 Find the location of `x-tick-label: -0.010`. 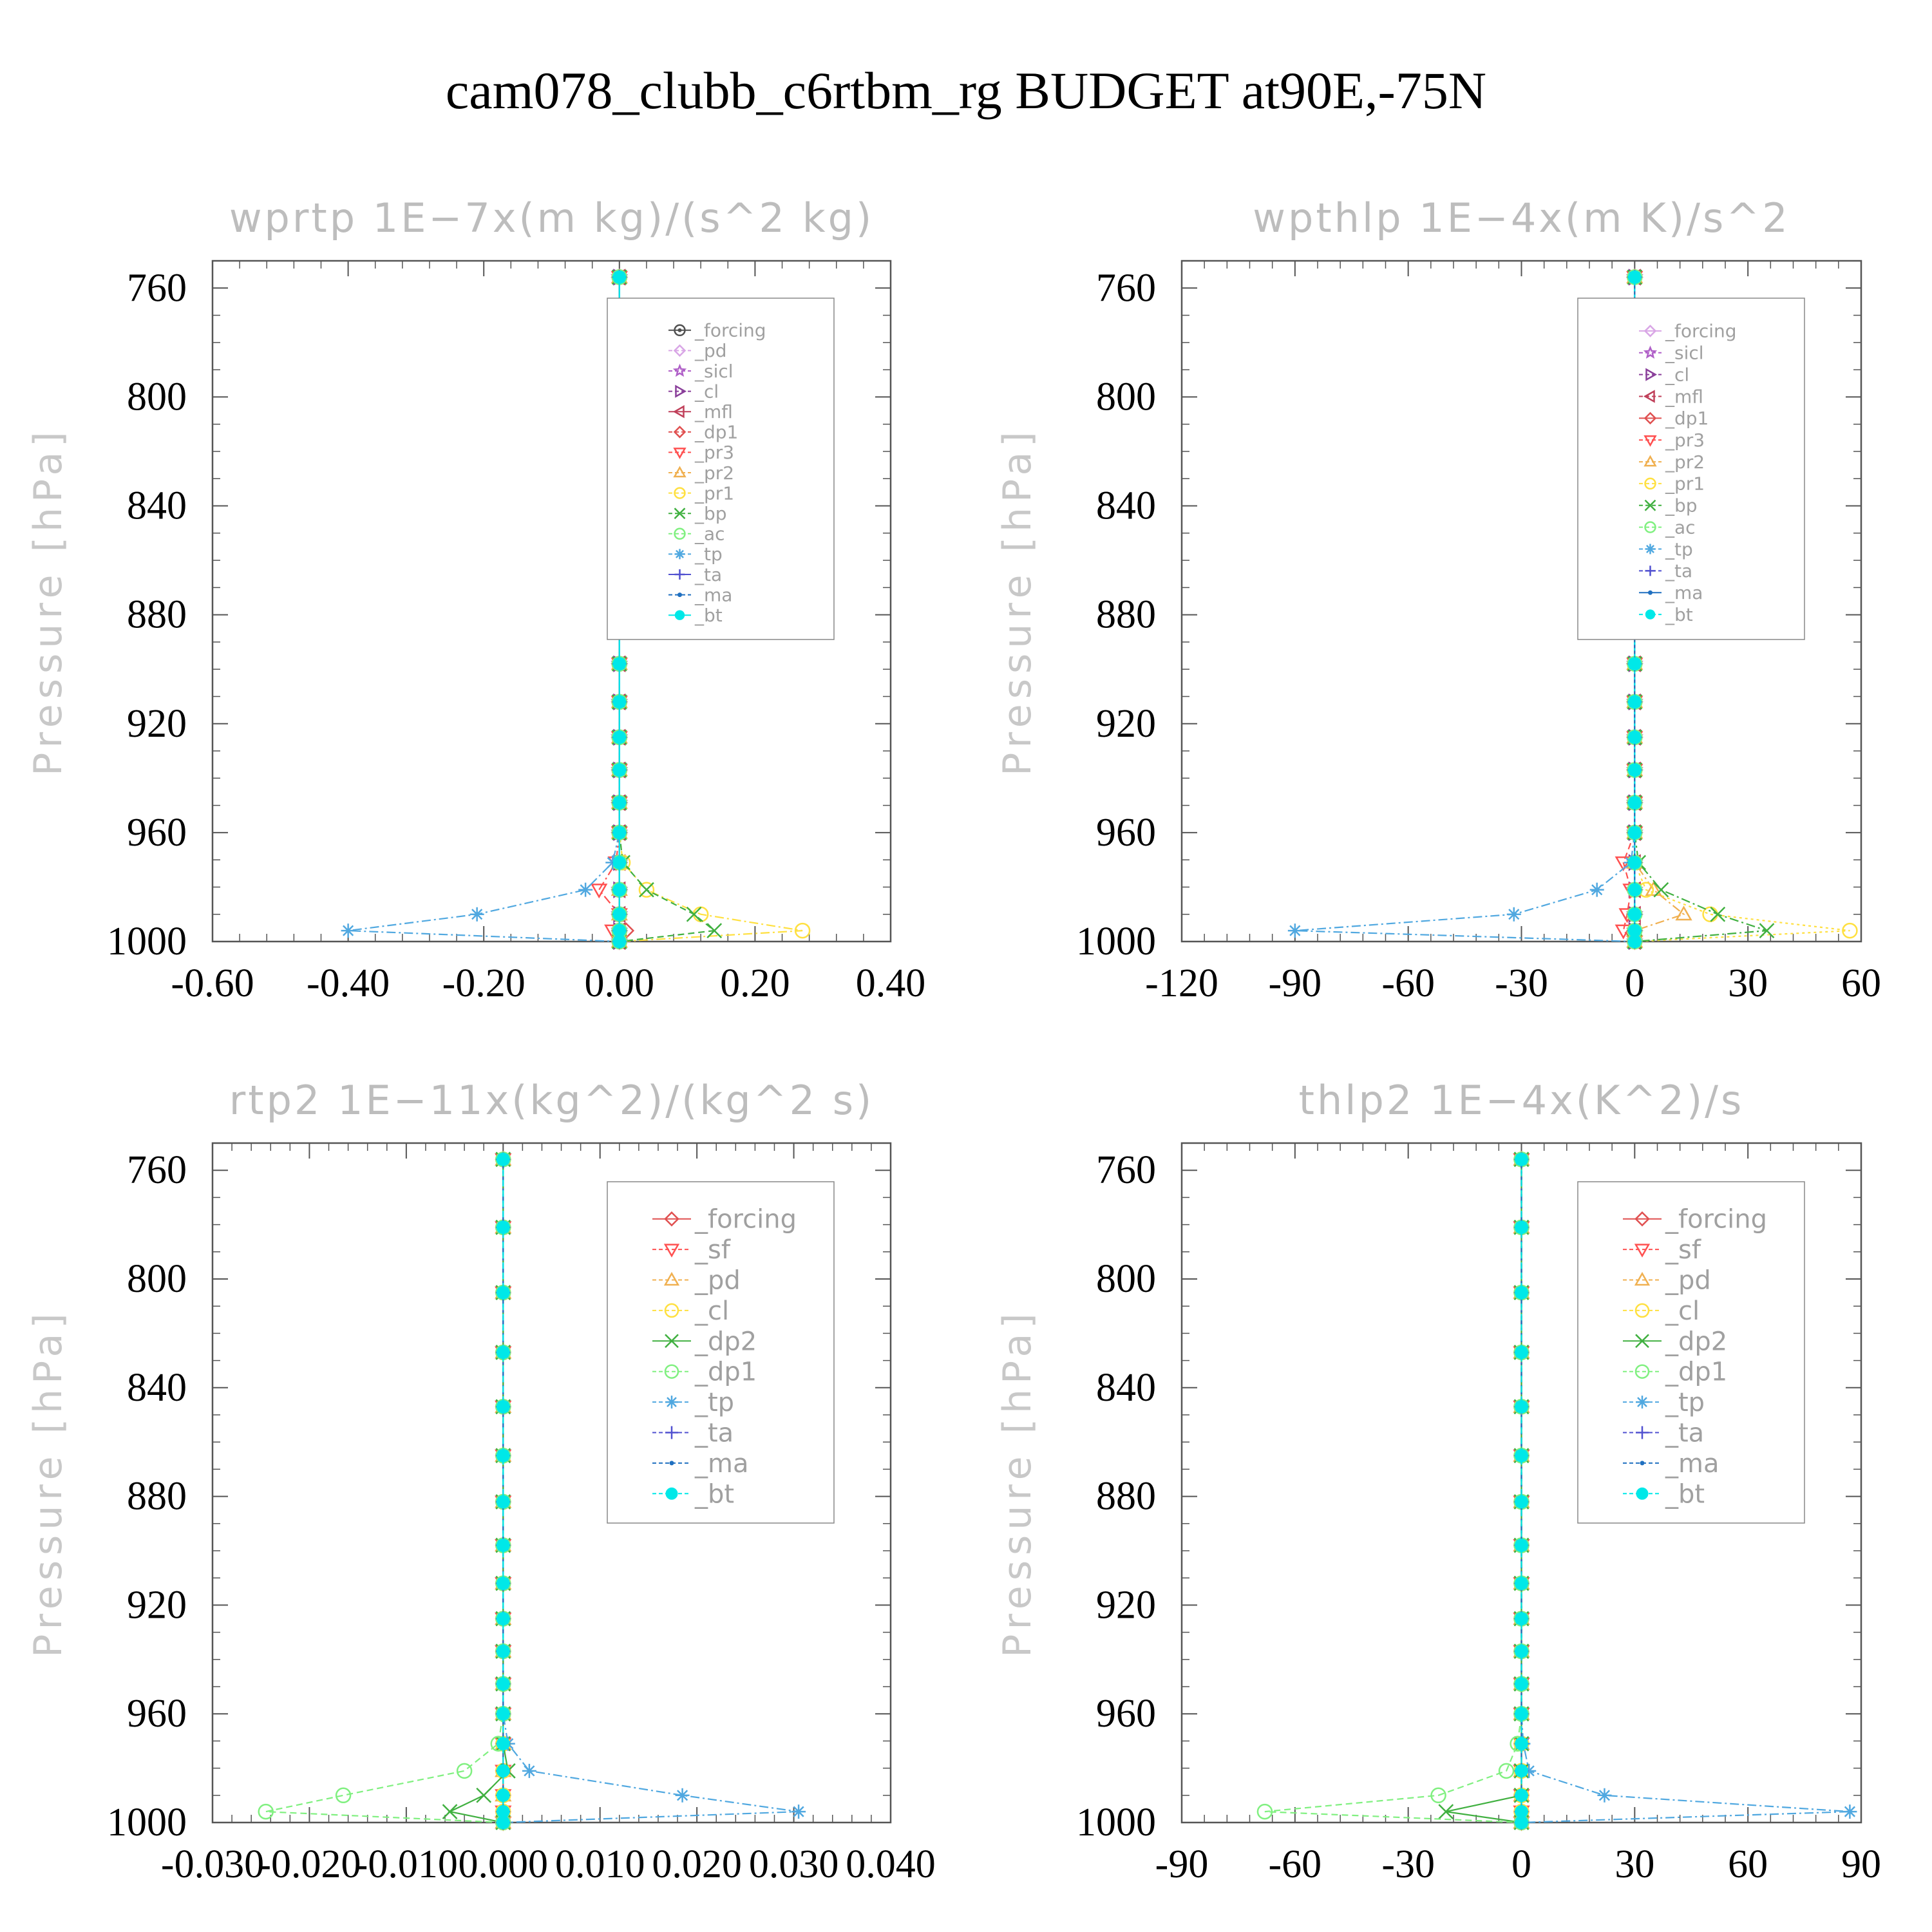

x-tick-label: -0.010 is located at coordinates (406, 1864).